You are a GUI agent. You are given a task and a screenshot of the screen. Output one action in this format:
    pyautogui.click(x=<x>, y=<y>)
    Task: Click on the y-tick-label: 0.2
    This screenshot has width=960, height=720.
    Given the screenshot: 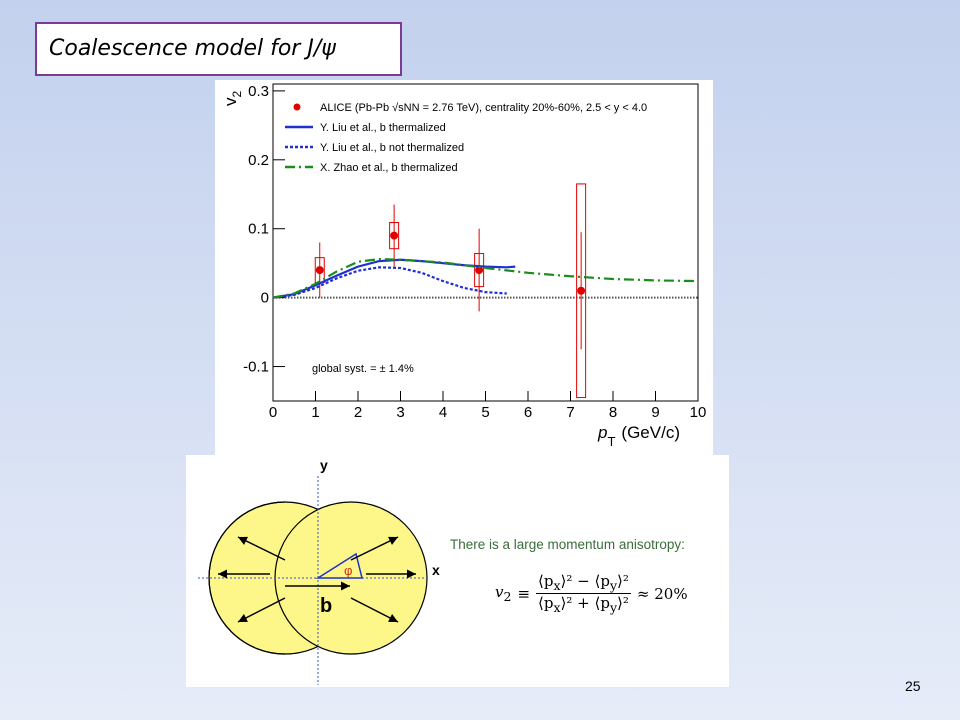 What is the action you would take?
    pyautogui.click(x=258, y=160)
    